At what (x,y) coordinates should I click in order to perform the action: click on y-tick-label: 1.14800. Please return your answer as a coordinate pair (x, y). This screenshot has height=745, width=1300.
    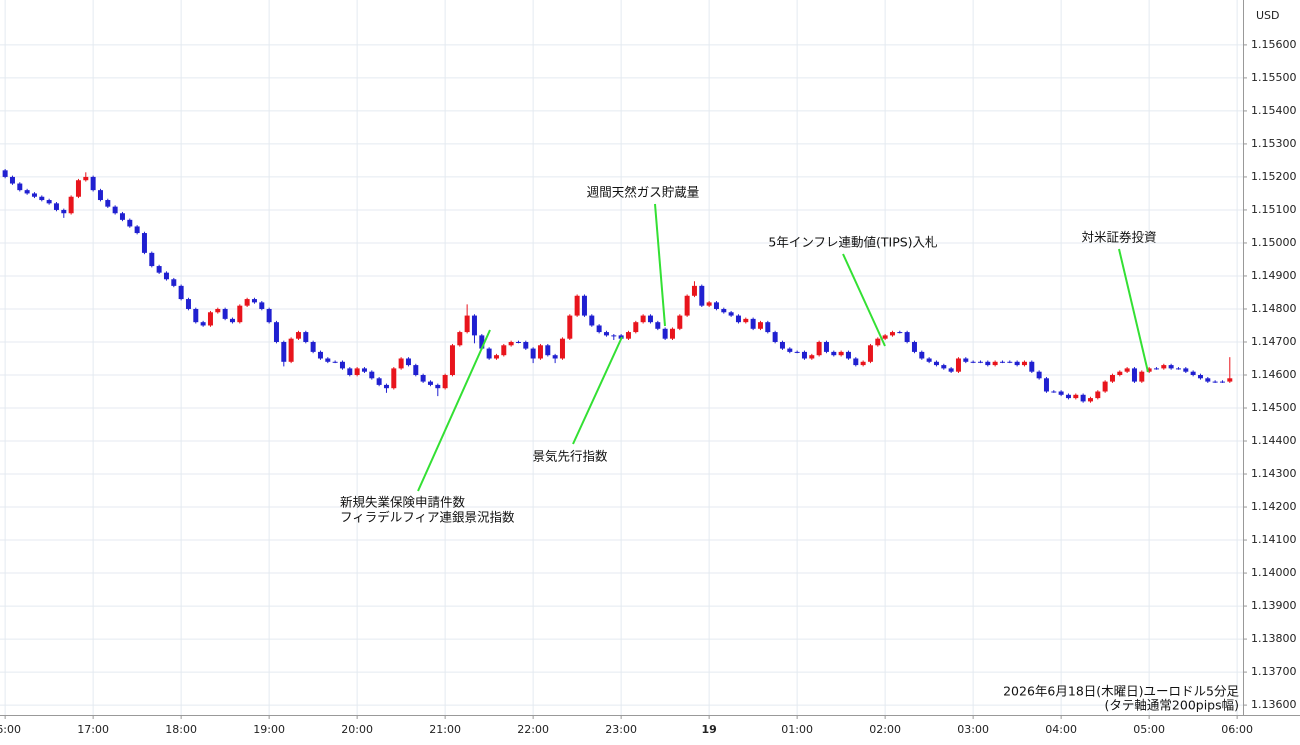
    Looking at the image, I should click on (1274, 308).